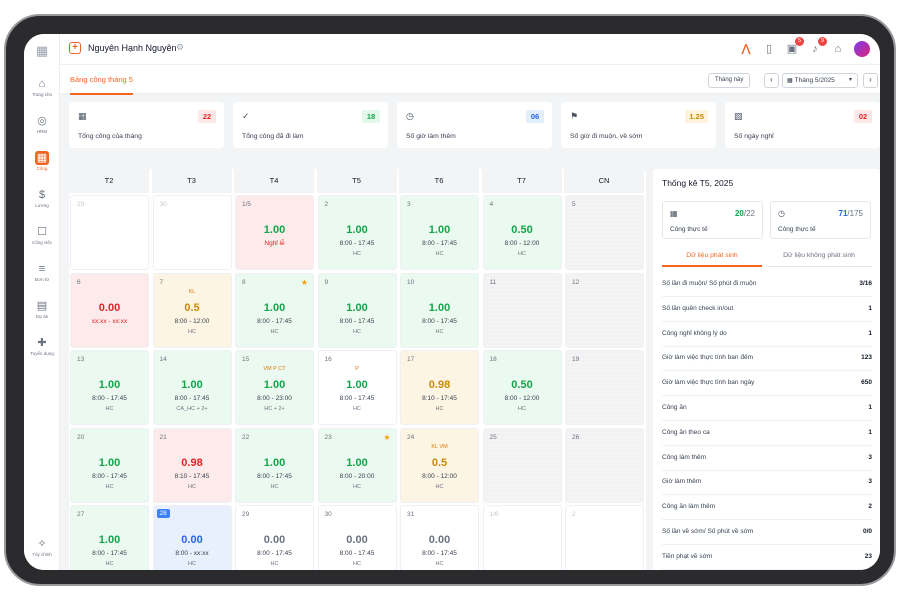 The height and width of the screenshot is (600, 900). What do you see at coordinates (439, 387) in the screenshot?
I see `day-cell: 17 0.98 8:10 - 17:45 HC` at bounding box center [439, 387].